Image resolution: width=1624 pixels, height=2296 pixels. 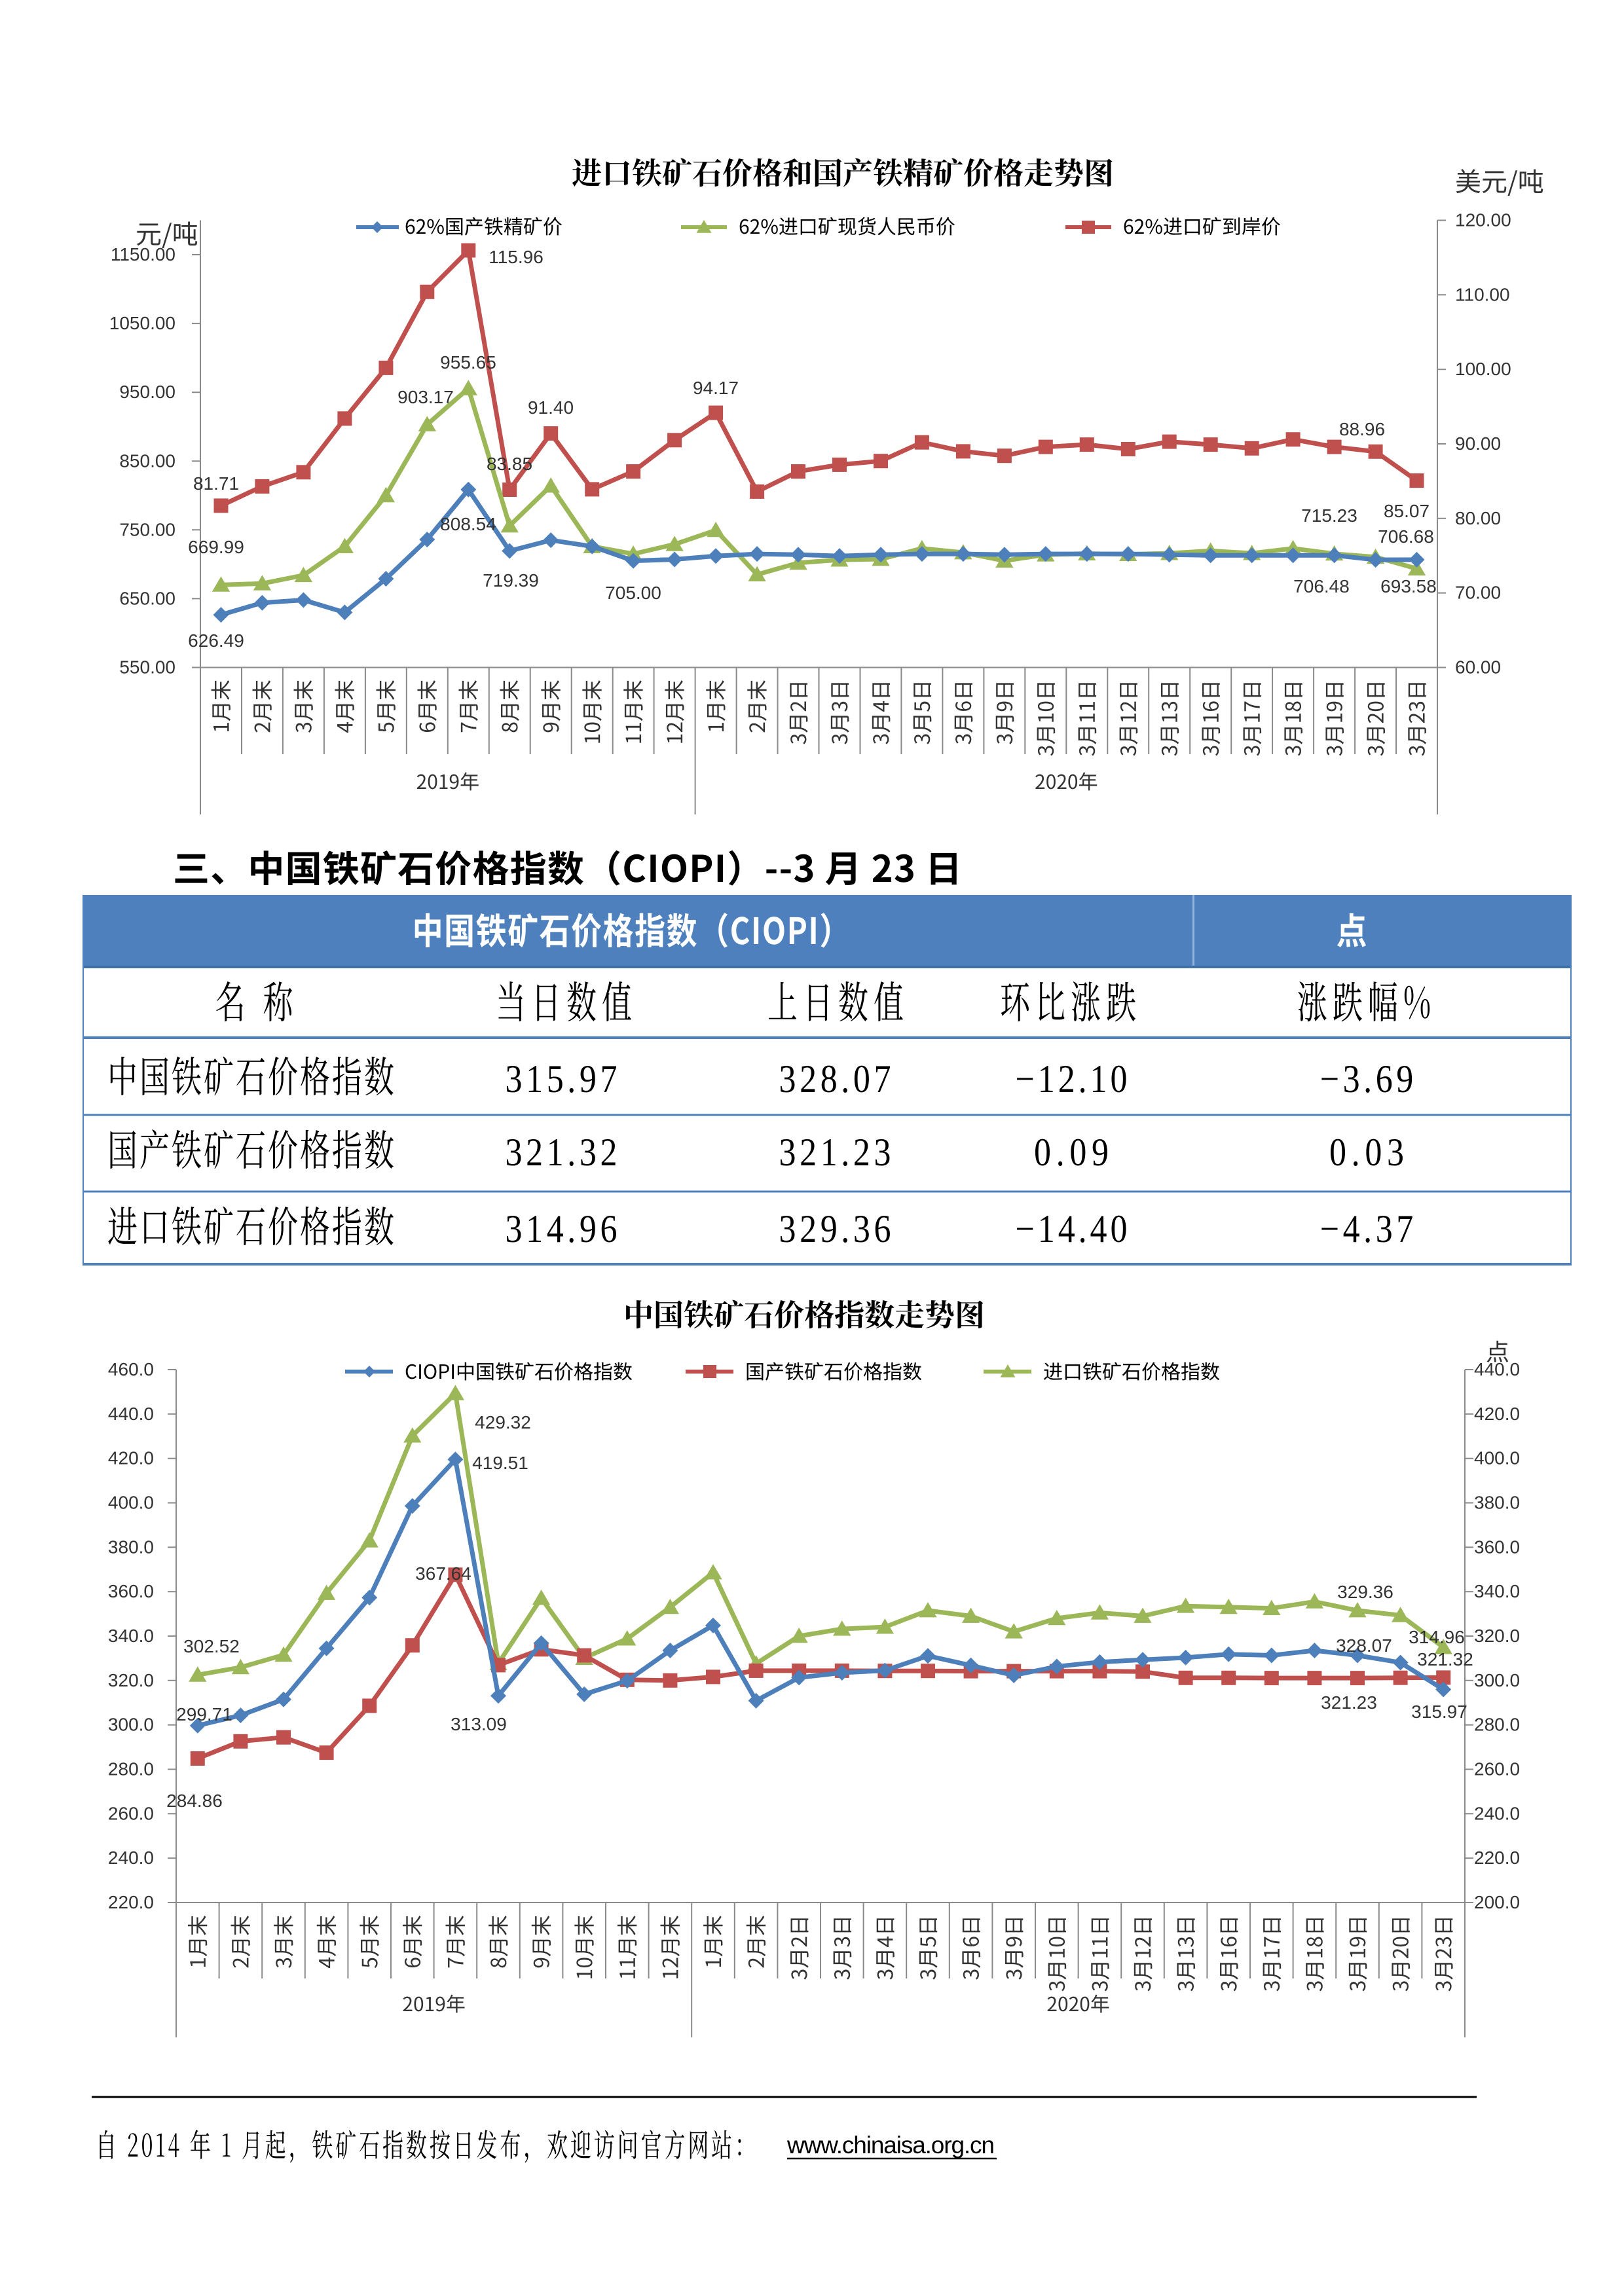 What do you see at coordinates (551, 407) in the screenshot?
I see `svg-text: 91.40` at bounding box center [551, 407].